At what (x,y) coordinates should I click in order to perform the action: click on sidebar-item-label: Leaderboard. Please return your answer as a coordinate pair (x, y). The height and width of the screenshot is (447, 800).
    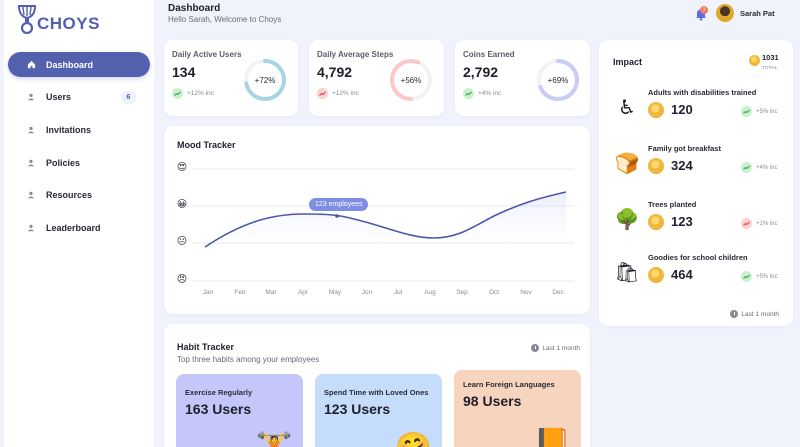
    Looking at the image, I should click on (73, 227).